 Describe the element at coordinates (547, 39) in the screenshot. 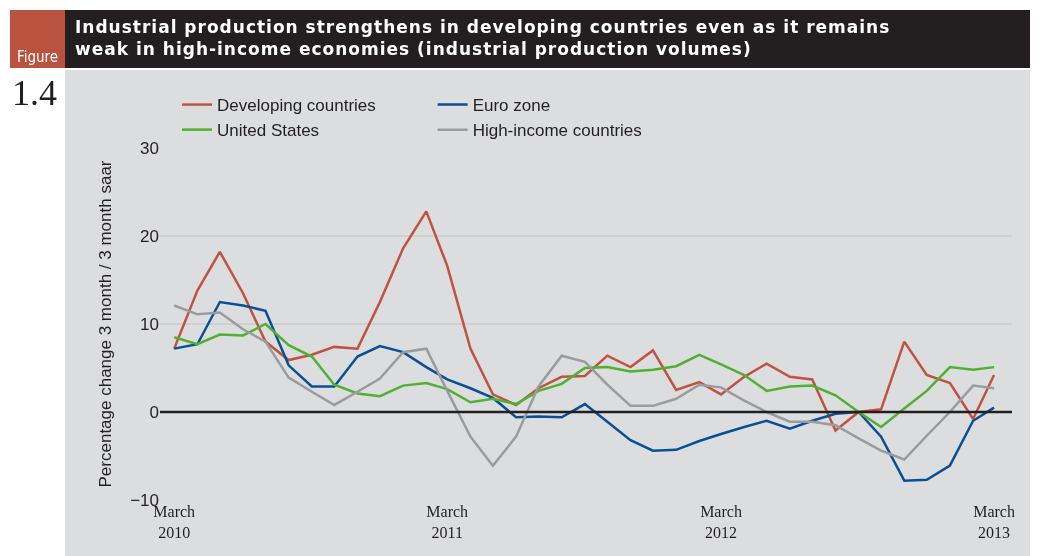

I see `chart-title: Industrial production strengthens in developing countries even as it remains weak in high-income economies (industrial production volumes)` at that location.